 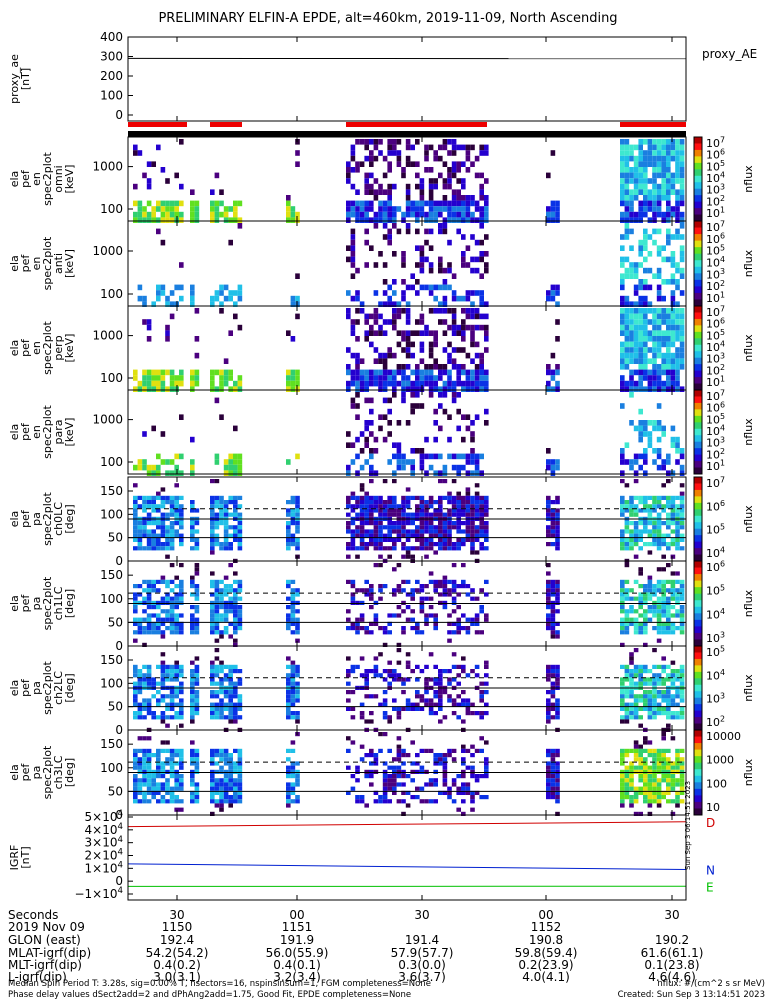 I want to click on colorbar-label: nflux, so click(x=748, y=432).